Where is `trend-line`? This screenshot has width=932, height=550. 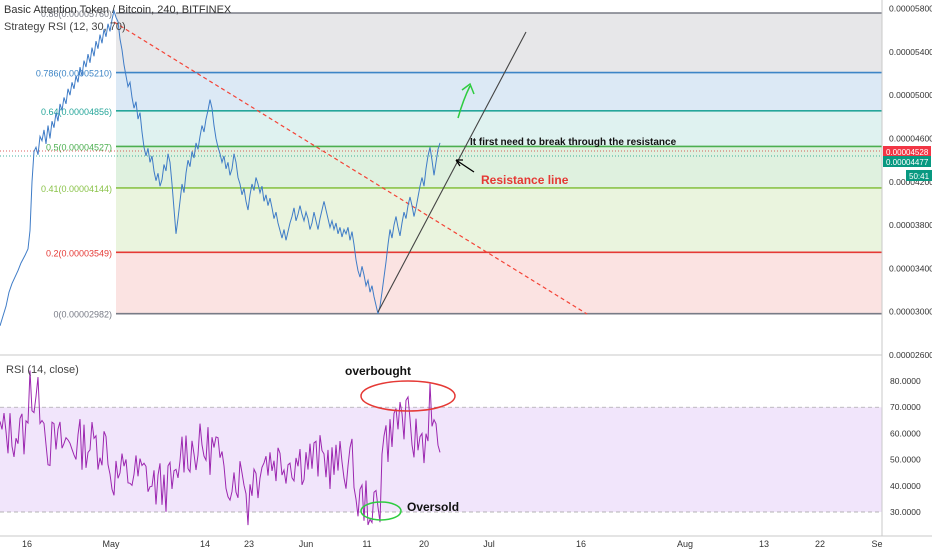
trend-line is located at coordinates (452, 172).